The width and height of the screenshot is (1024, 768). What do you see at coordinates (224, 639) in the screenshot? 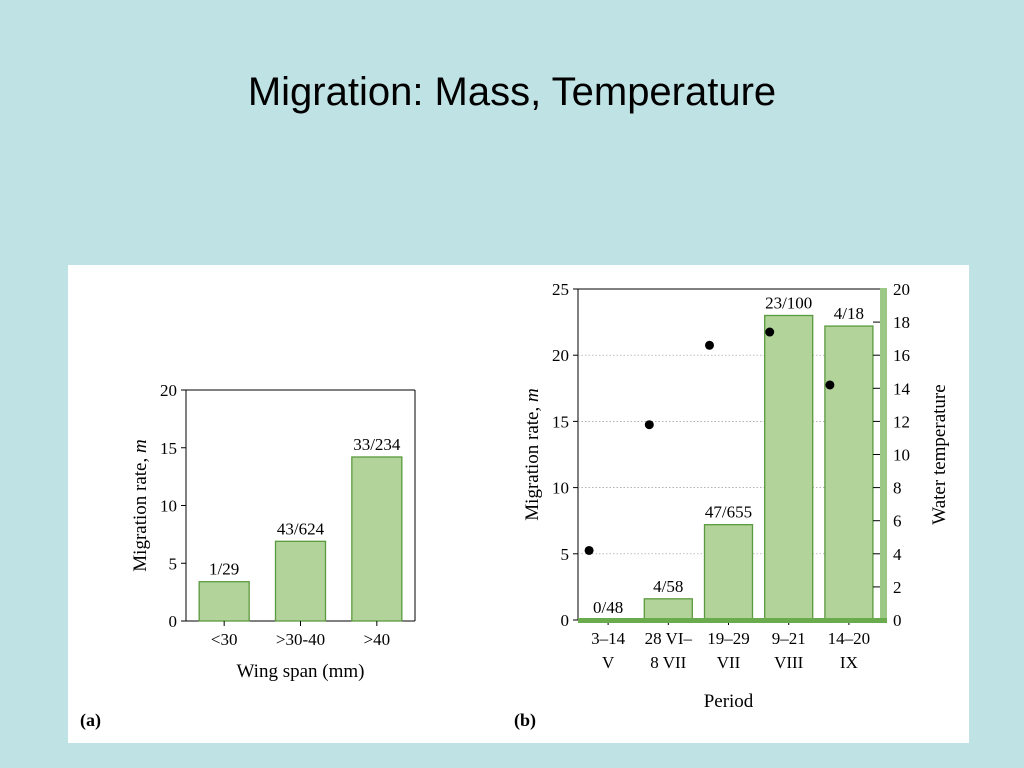
I see `panel-a-x-tick-label: <30` at bounding box center [224, 639].